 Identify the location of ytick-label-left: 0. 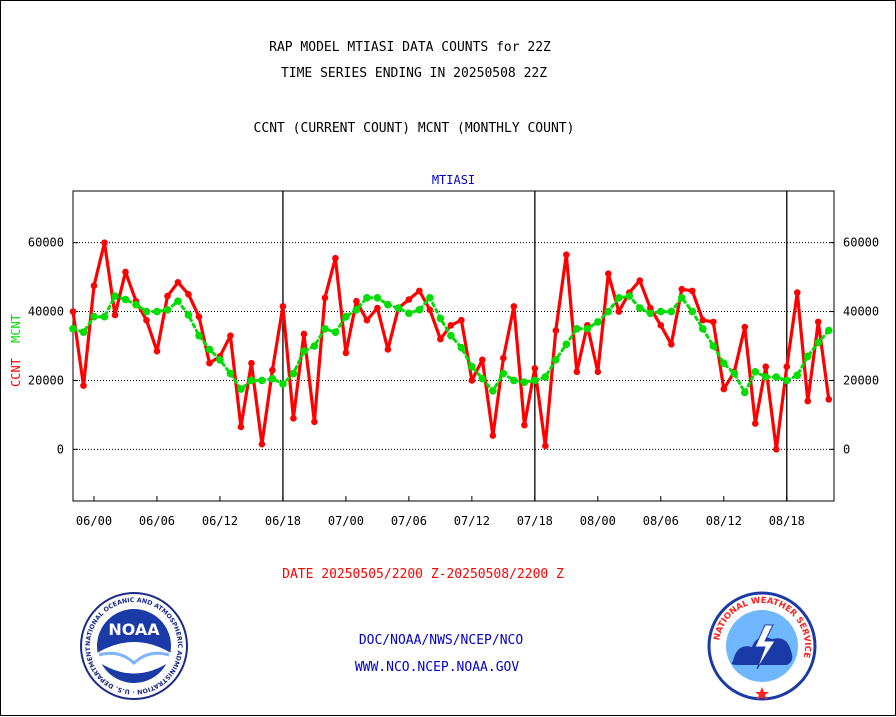
(60, 449).